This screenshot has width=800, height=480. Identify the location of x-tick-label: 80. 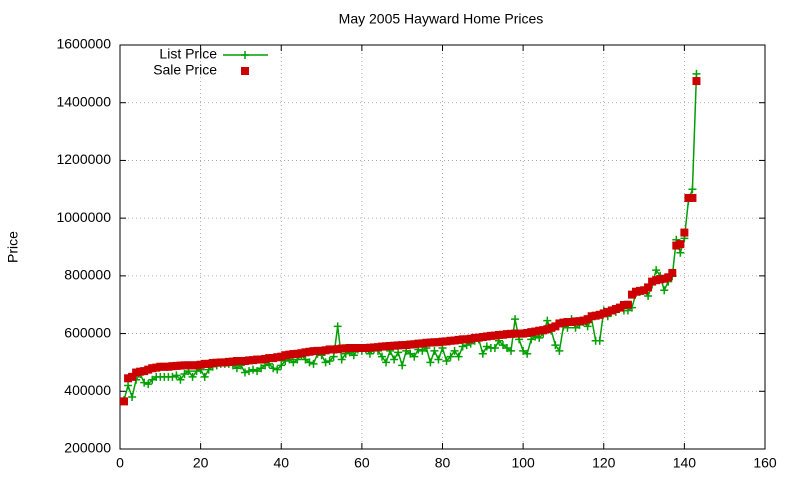
(443, 463).